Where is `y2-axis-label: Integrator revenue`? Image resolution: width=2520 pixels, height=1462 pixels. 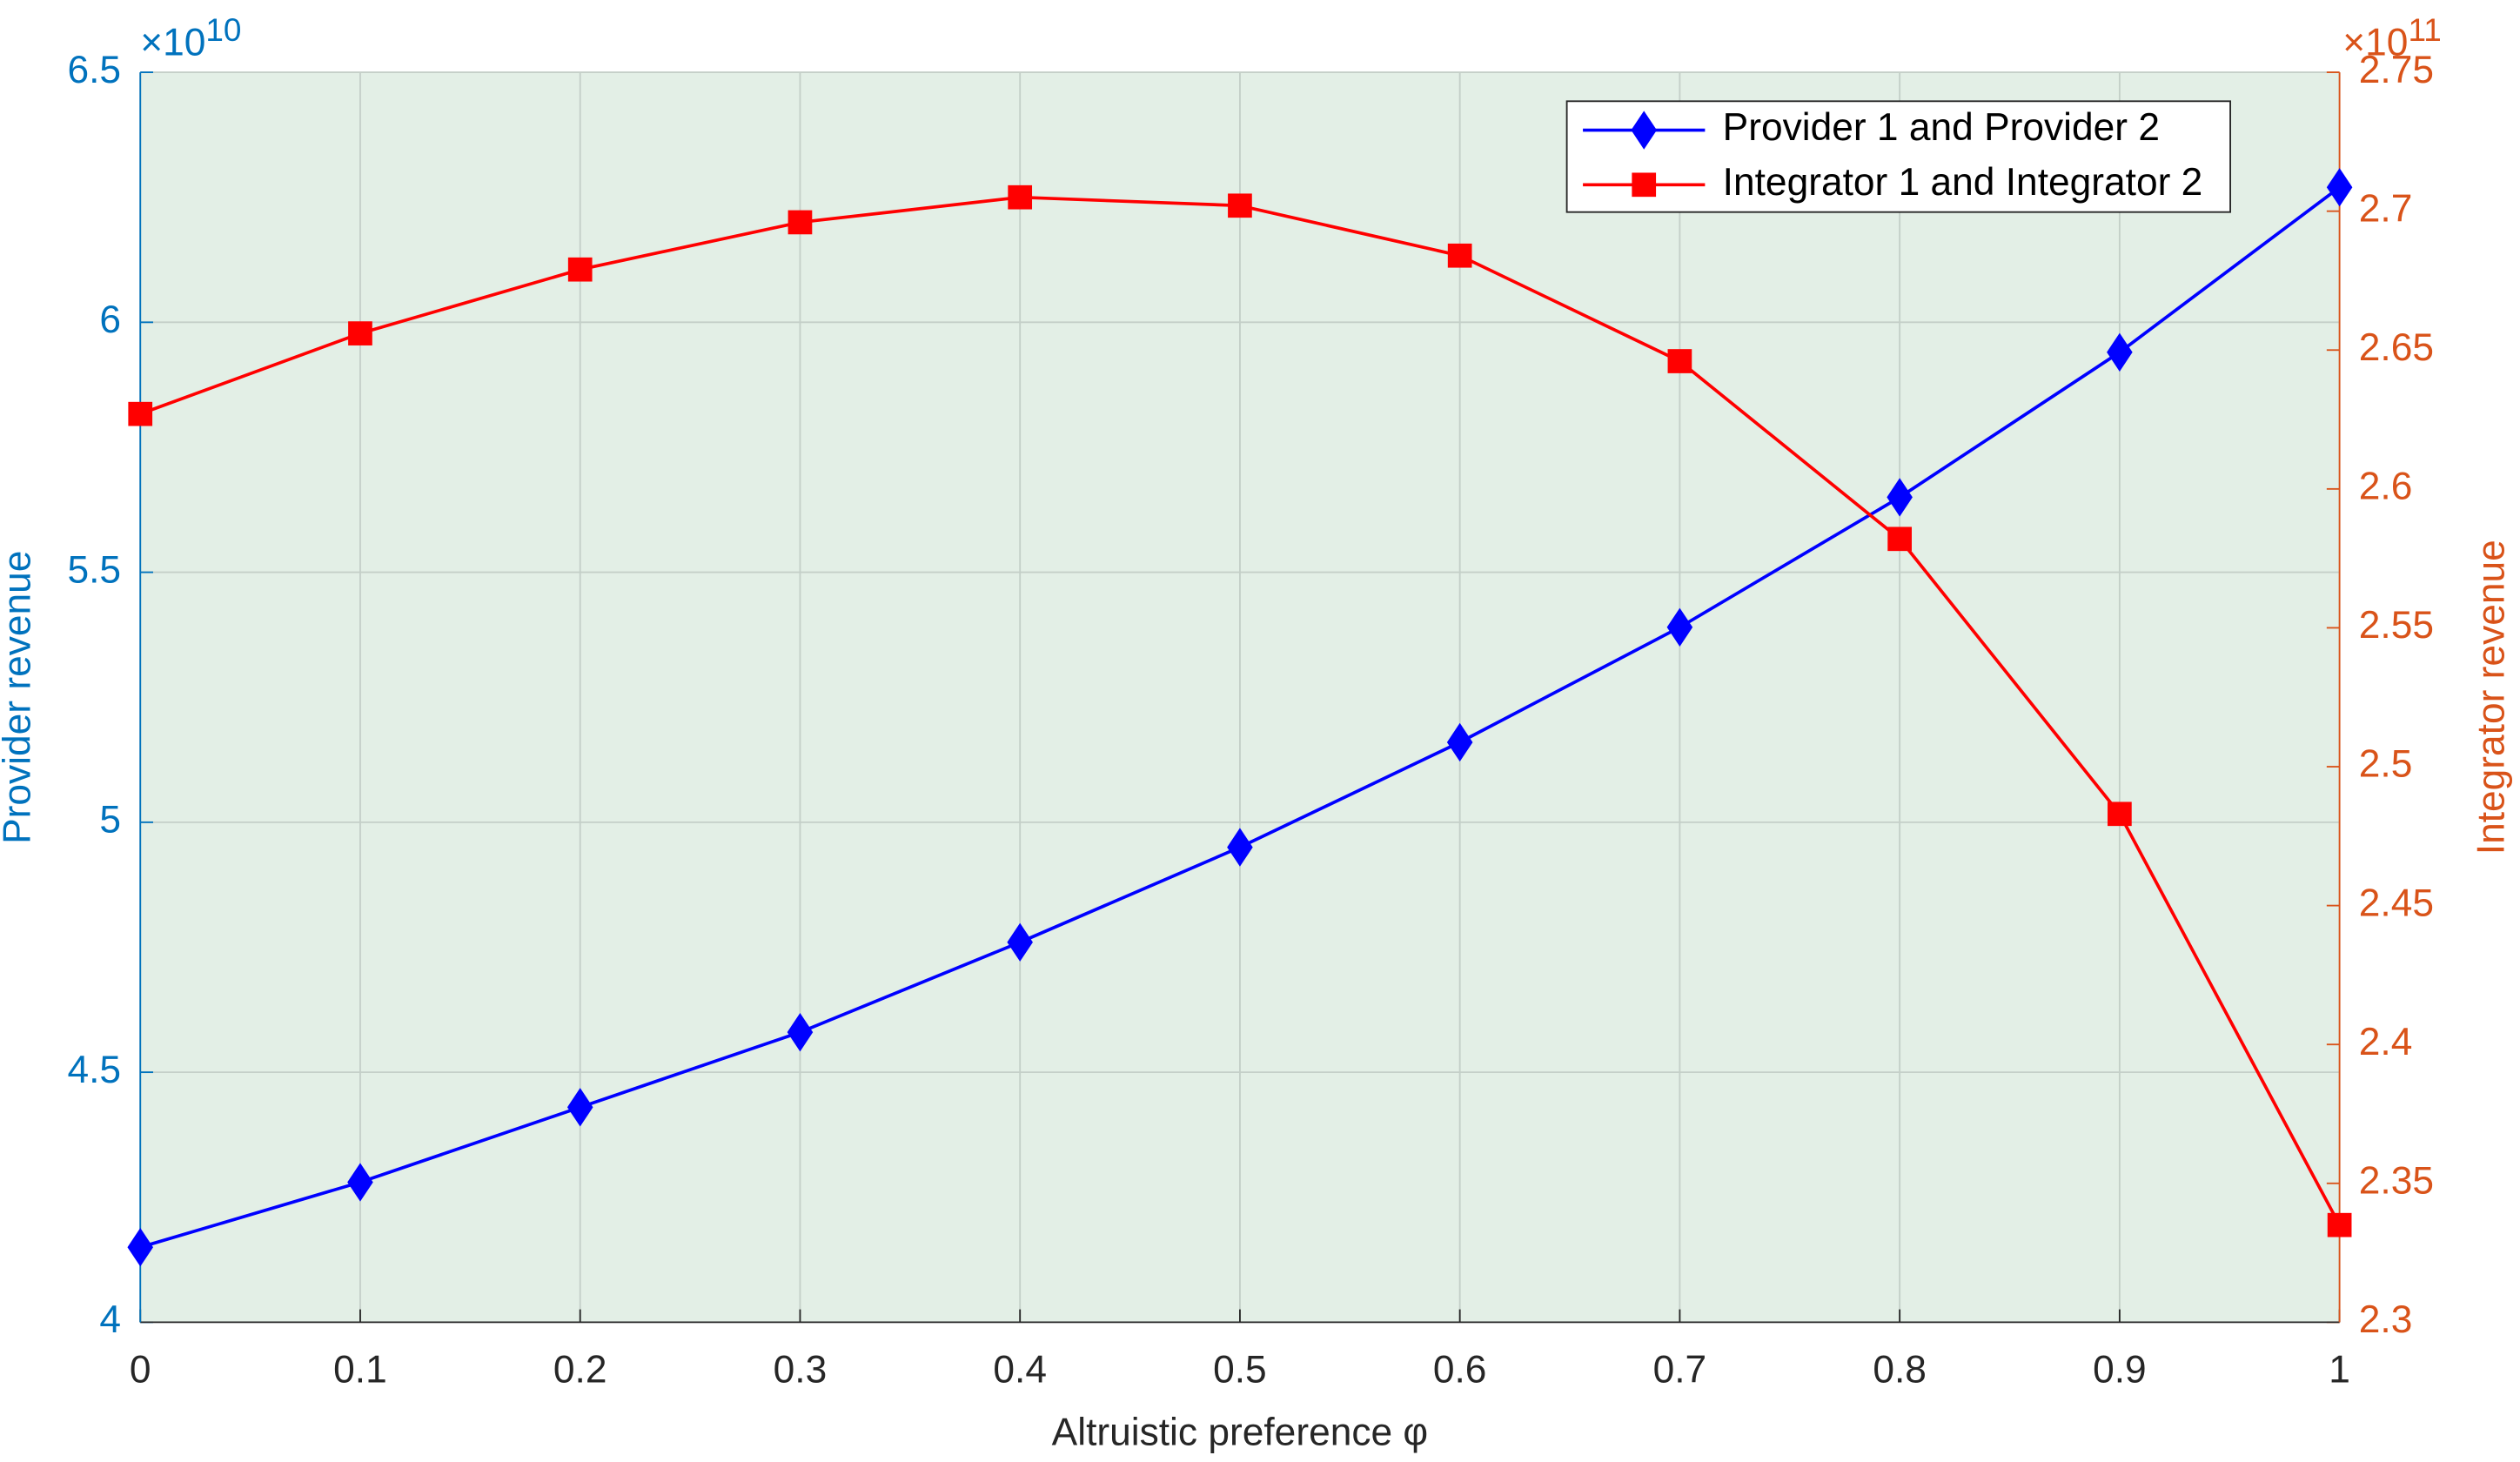 y2-axis-label: Integrator revenue is located at coordinates (2491, 698).